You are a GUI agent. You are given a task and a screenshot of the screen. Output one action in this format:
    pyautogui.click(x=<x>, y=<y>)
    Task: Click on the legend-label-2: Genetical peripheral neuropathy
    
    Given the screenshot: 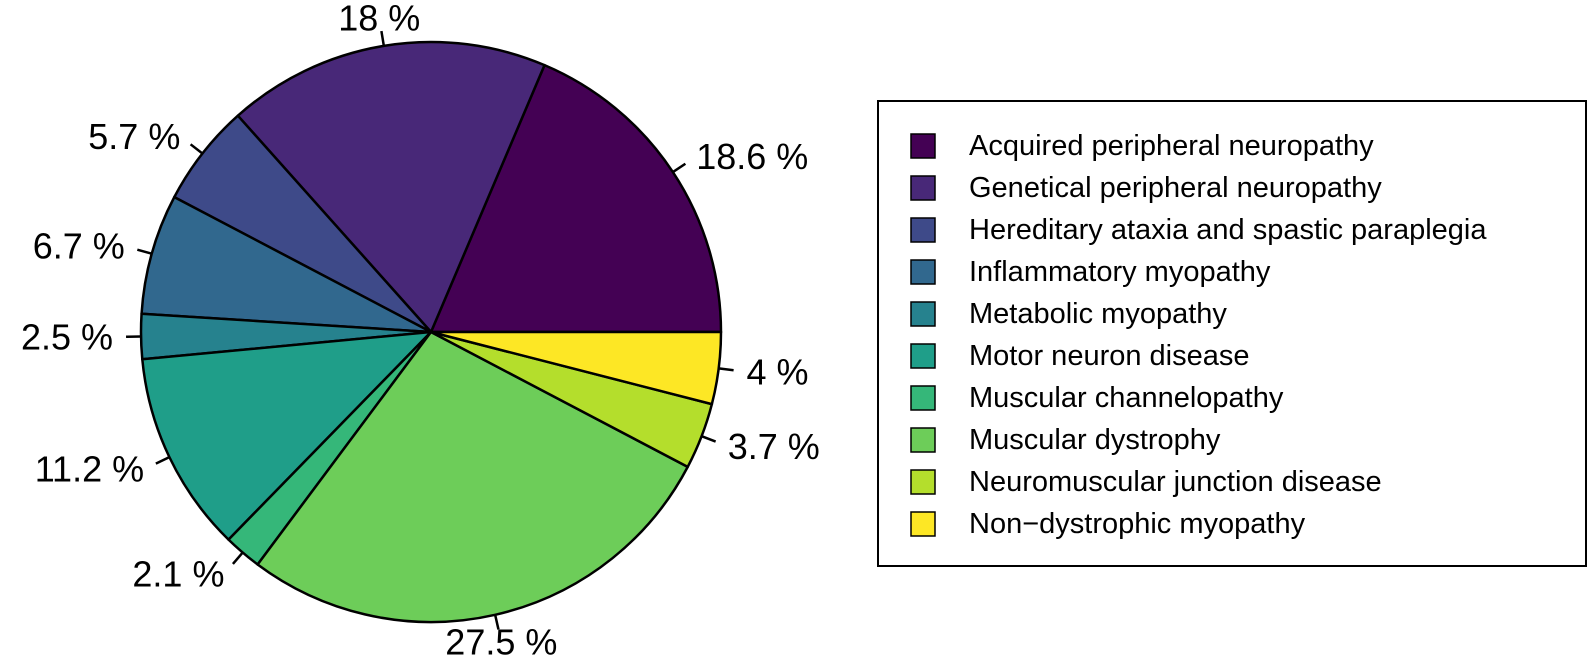 What is the action you would take?
    pyautogui.click(x=1175, y=188)
    